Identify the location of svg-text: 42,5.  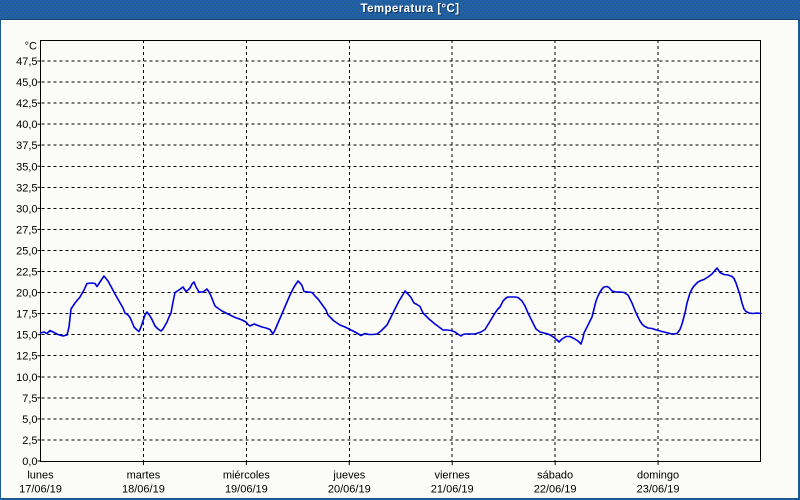
(26, 104).